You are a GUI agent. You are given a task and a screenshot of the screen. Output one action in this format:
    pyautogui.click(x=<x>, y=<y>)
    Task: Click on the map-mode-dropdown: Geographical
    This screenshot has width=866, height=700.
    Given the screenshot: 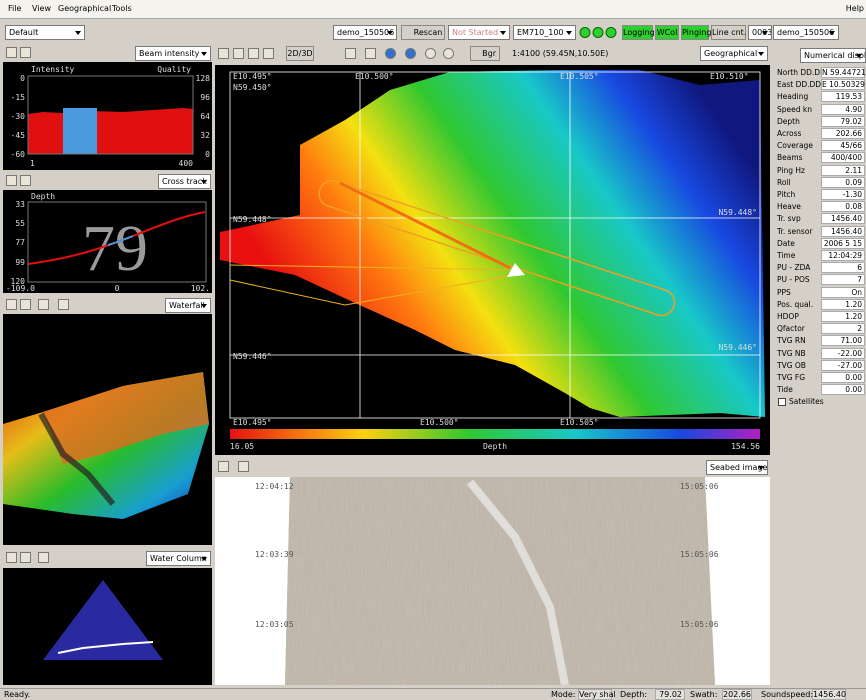 What is the action you would take?
    pyautogui.click(x=734, y=53)
    